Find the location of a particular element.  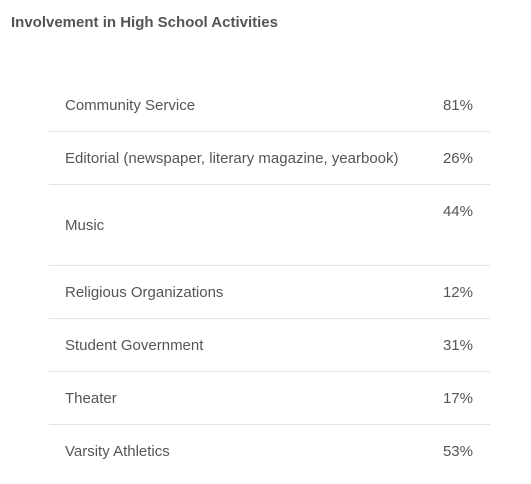

table-row: Theater 17% is located at coordinates (269, 398).